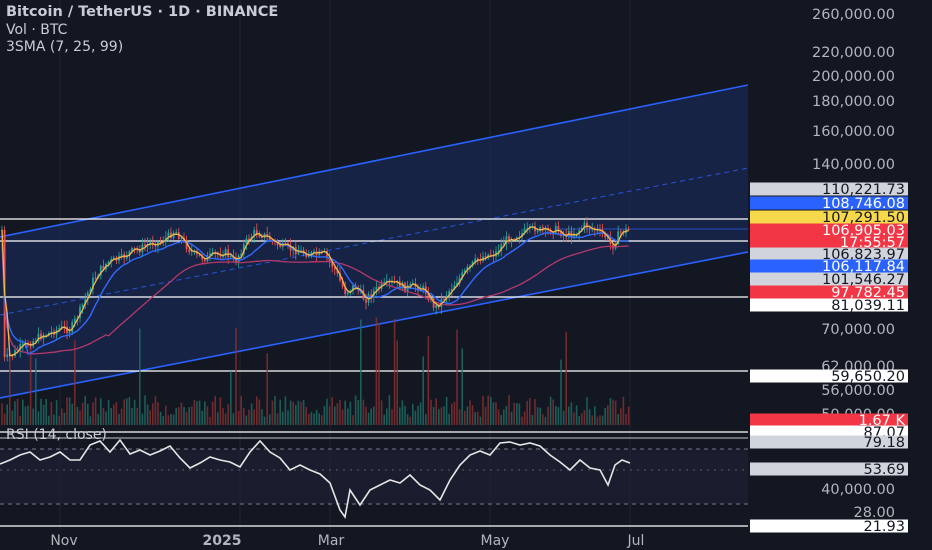 The width and height of the screenshot is (932, 550). What do you see at coordinates (315, 478) in the screenshot?
I see `rsi-line` at bounding box center [315, 478].